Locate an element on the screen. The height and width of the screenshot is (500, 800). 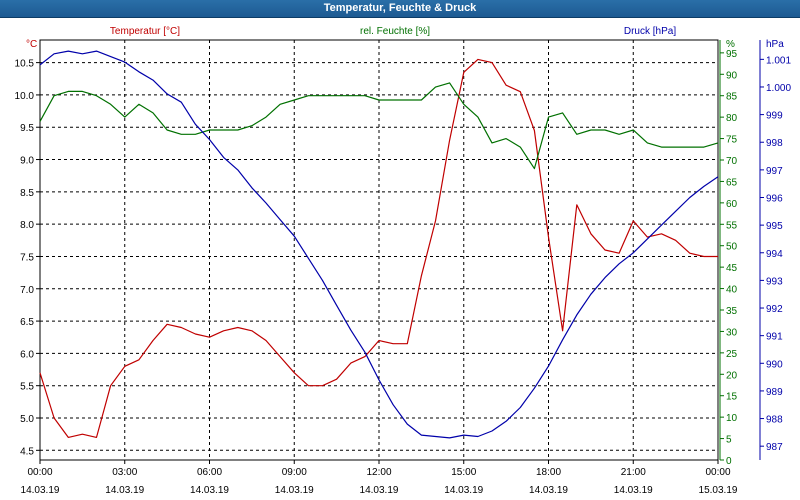
title-bar is located at coordinates (400, 9).